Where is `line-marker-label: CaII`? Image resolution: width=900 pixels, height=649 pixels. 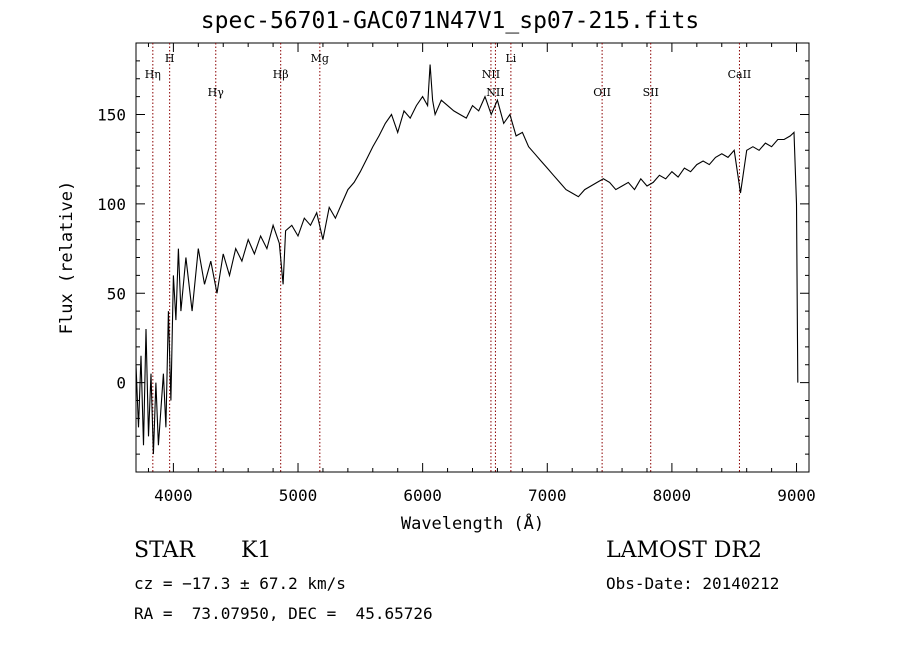
line-marker-label: CaII is located at coordinates (740, 74).